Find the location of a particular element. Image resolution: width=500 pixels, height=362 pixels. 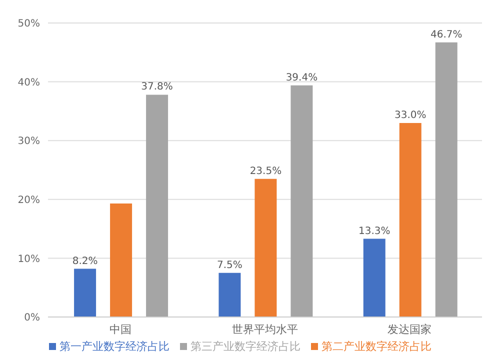

data-label: 46.7% is located at coordinates (446, 34).